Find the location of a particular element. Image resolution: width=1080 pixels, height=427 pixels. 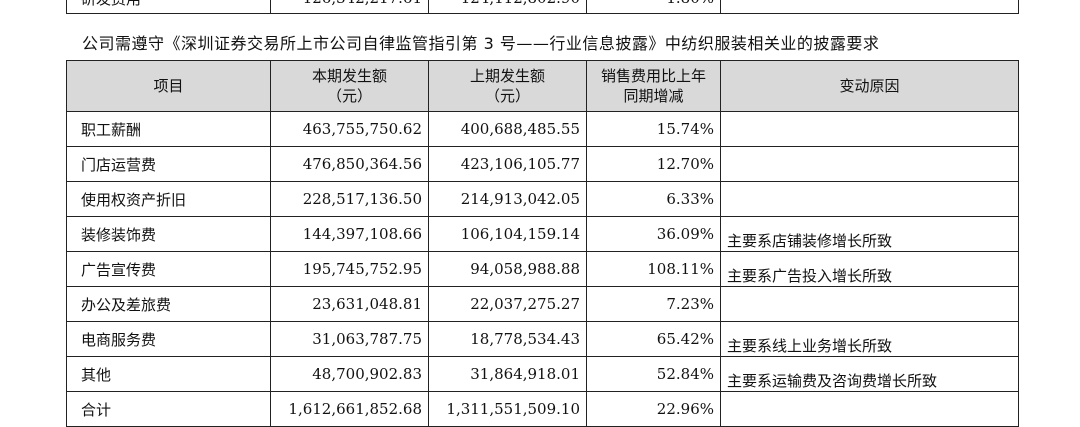

change-percent: 6.33% is located at coordinates (653, 199).